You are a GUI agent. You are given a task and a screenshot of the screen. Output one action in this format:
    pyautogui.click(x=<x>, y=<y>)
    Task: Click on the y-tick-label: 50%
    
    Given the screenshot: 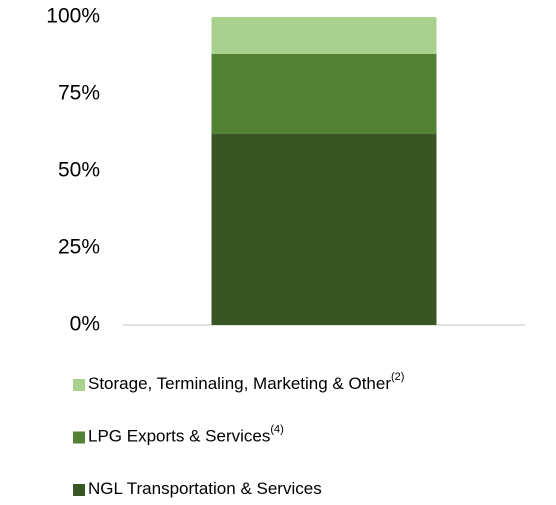 What is the action you would take?
    pyautogui.click(x=79, y=170)
    